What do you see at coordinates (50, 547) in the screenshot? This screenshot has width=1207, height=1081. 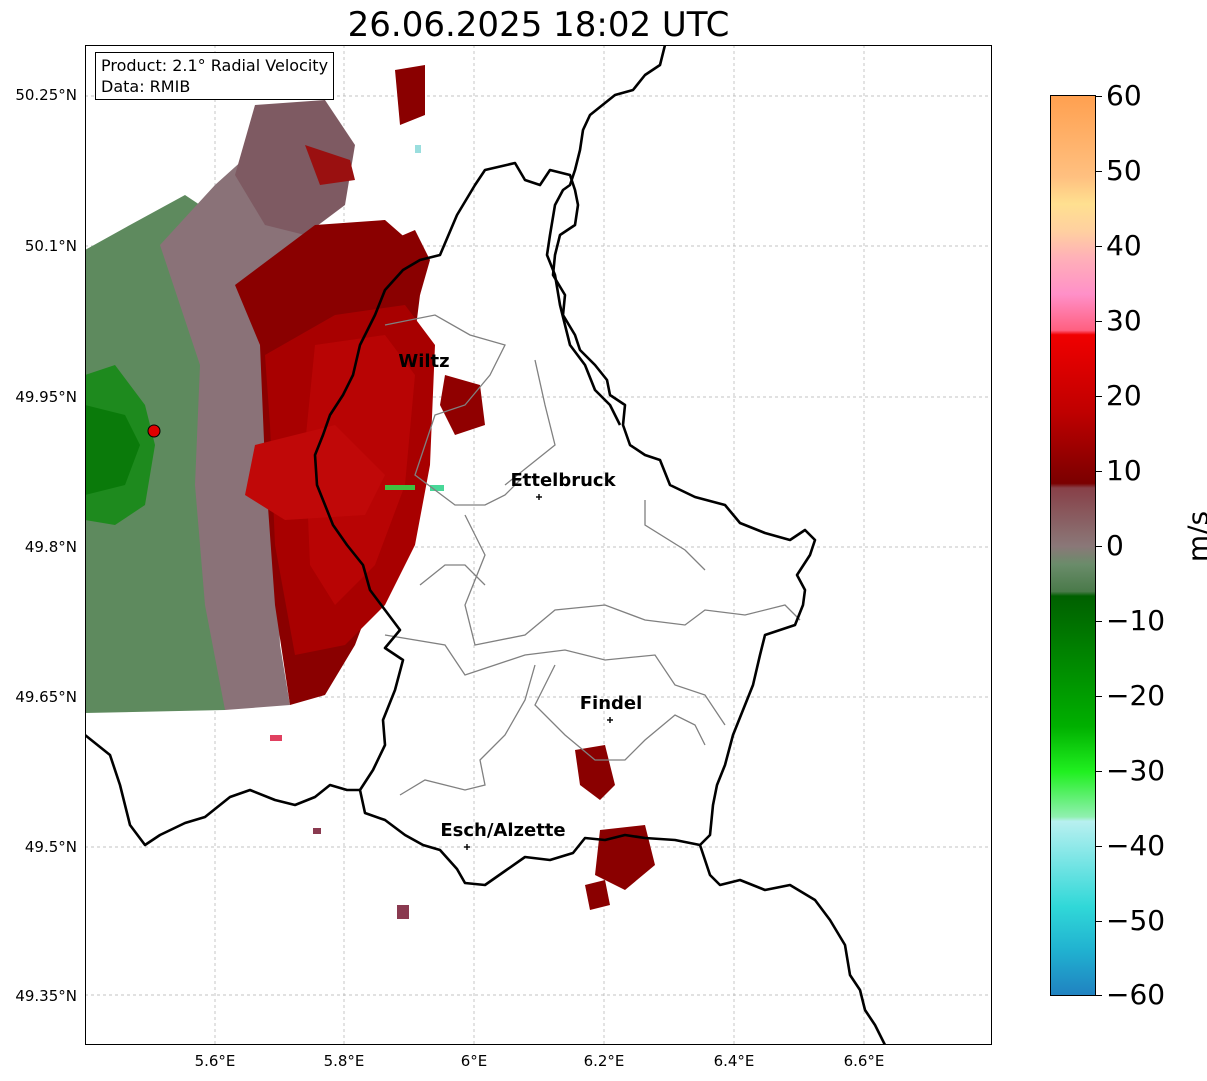 I see `lat-label: 49.8°N` at bounding box center [50, 547].